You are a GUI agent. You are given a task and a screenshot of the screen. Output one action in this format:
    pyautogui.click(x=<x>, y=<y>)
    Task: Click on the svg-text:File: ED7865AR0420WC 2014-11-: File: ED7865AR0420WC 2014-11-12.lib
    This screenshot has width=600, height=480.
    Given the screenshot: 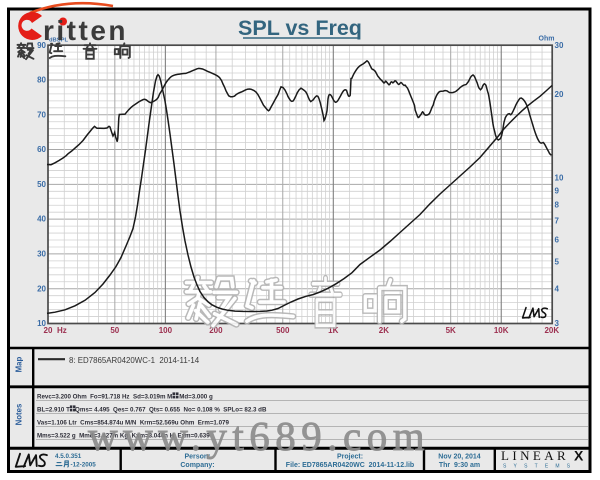 What is the action you would take?
    pyautogui.click(x=350, y=465)
    